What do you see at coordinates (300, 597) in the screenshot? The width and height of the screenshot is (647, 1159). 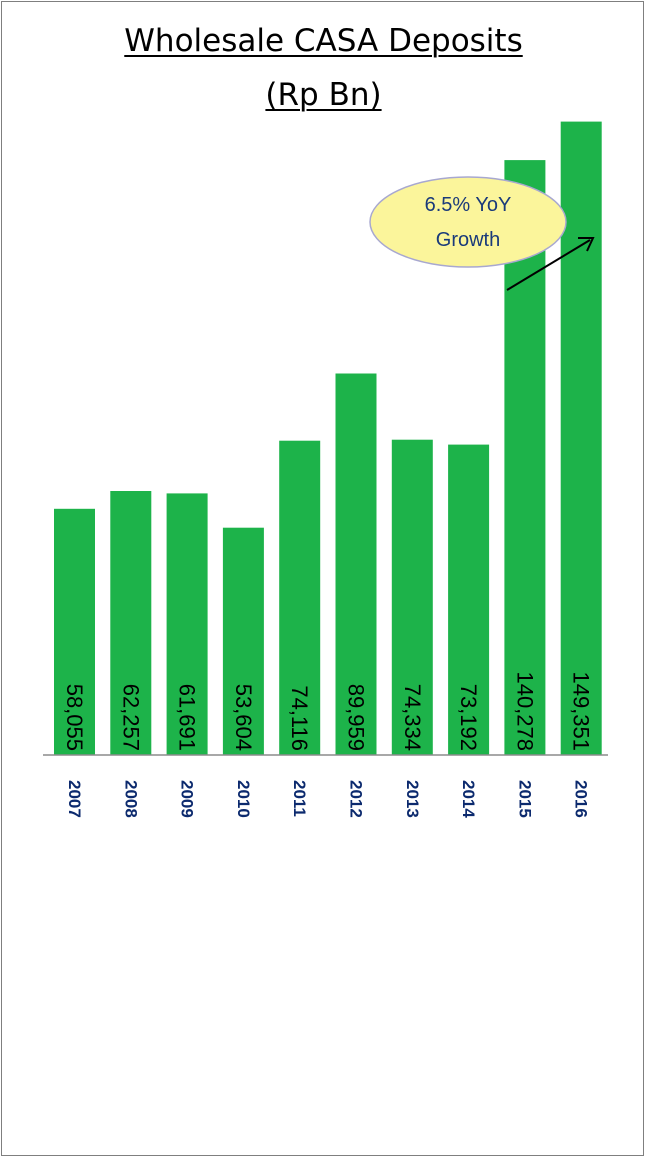 I see `bar-2011` at bounding box center [300, 597].